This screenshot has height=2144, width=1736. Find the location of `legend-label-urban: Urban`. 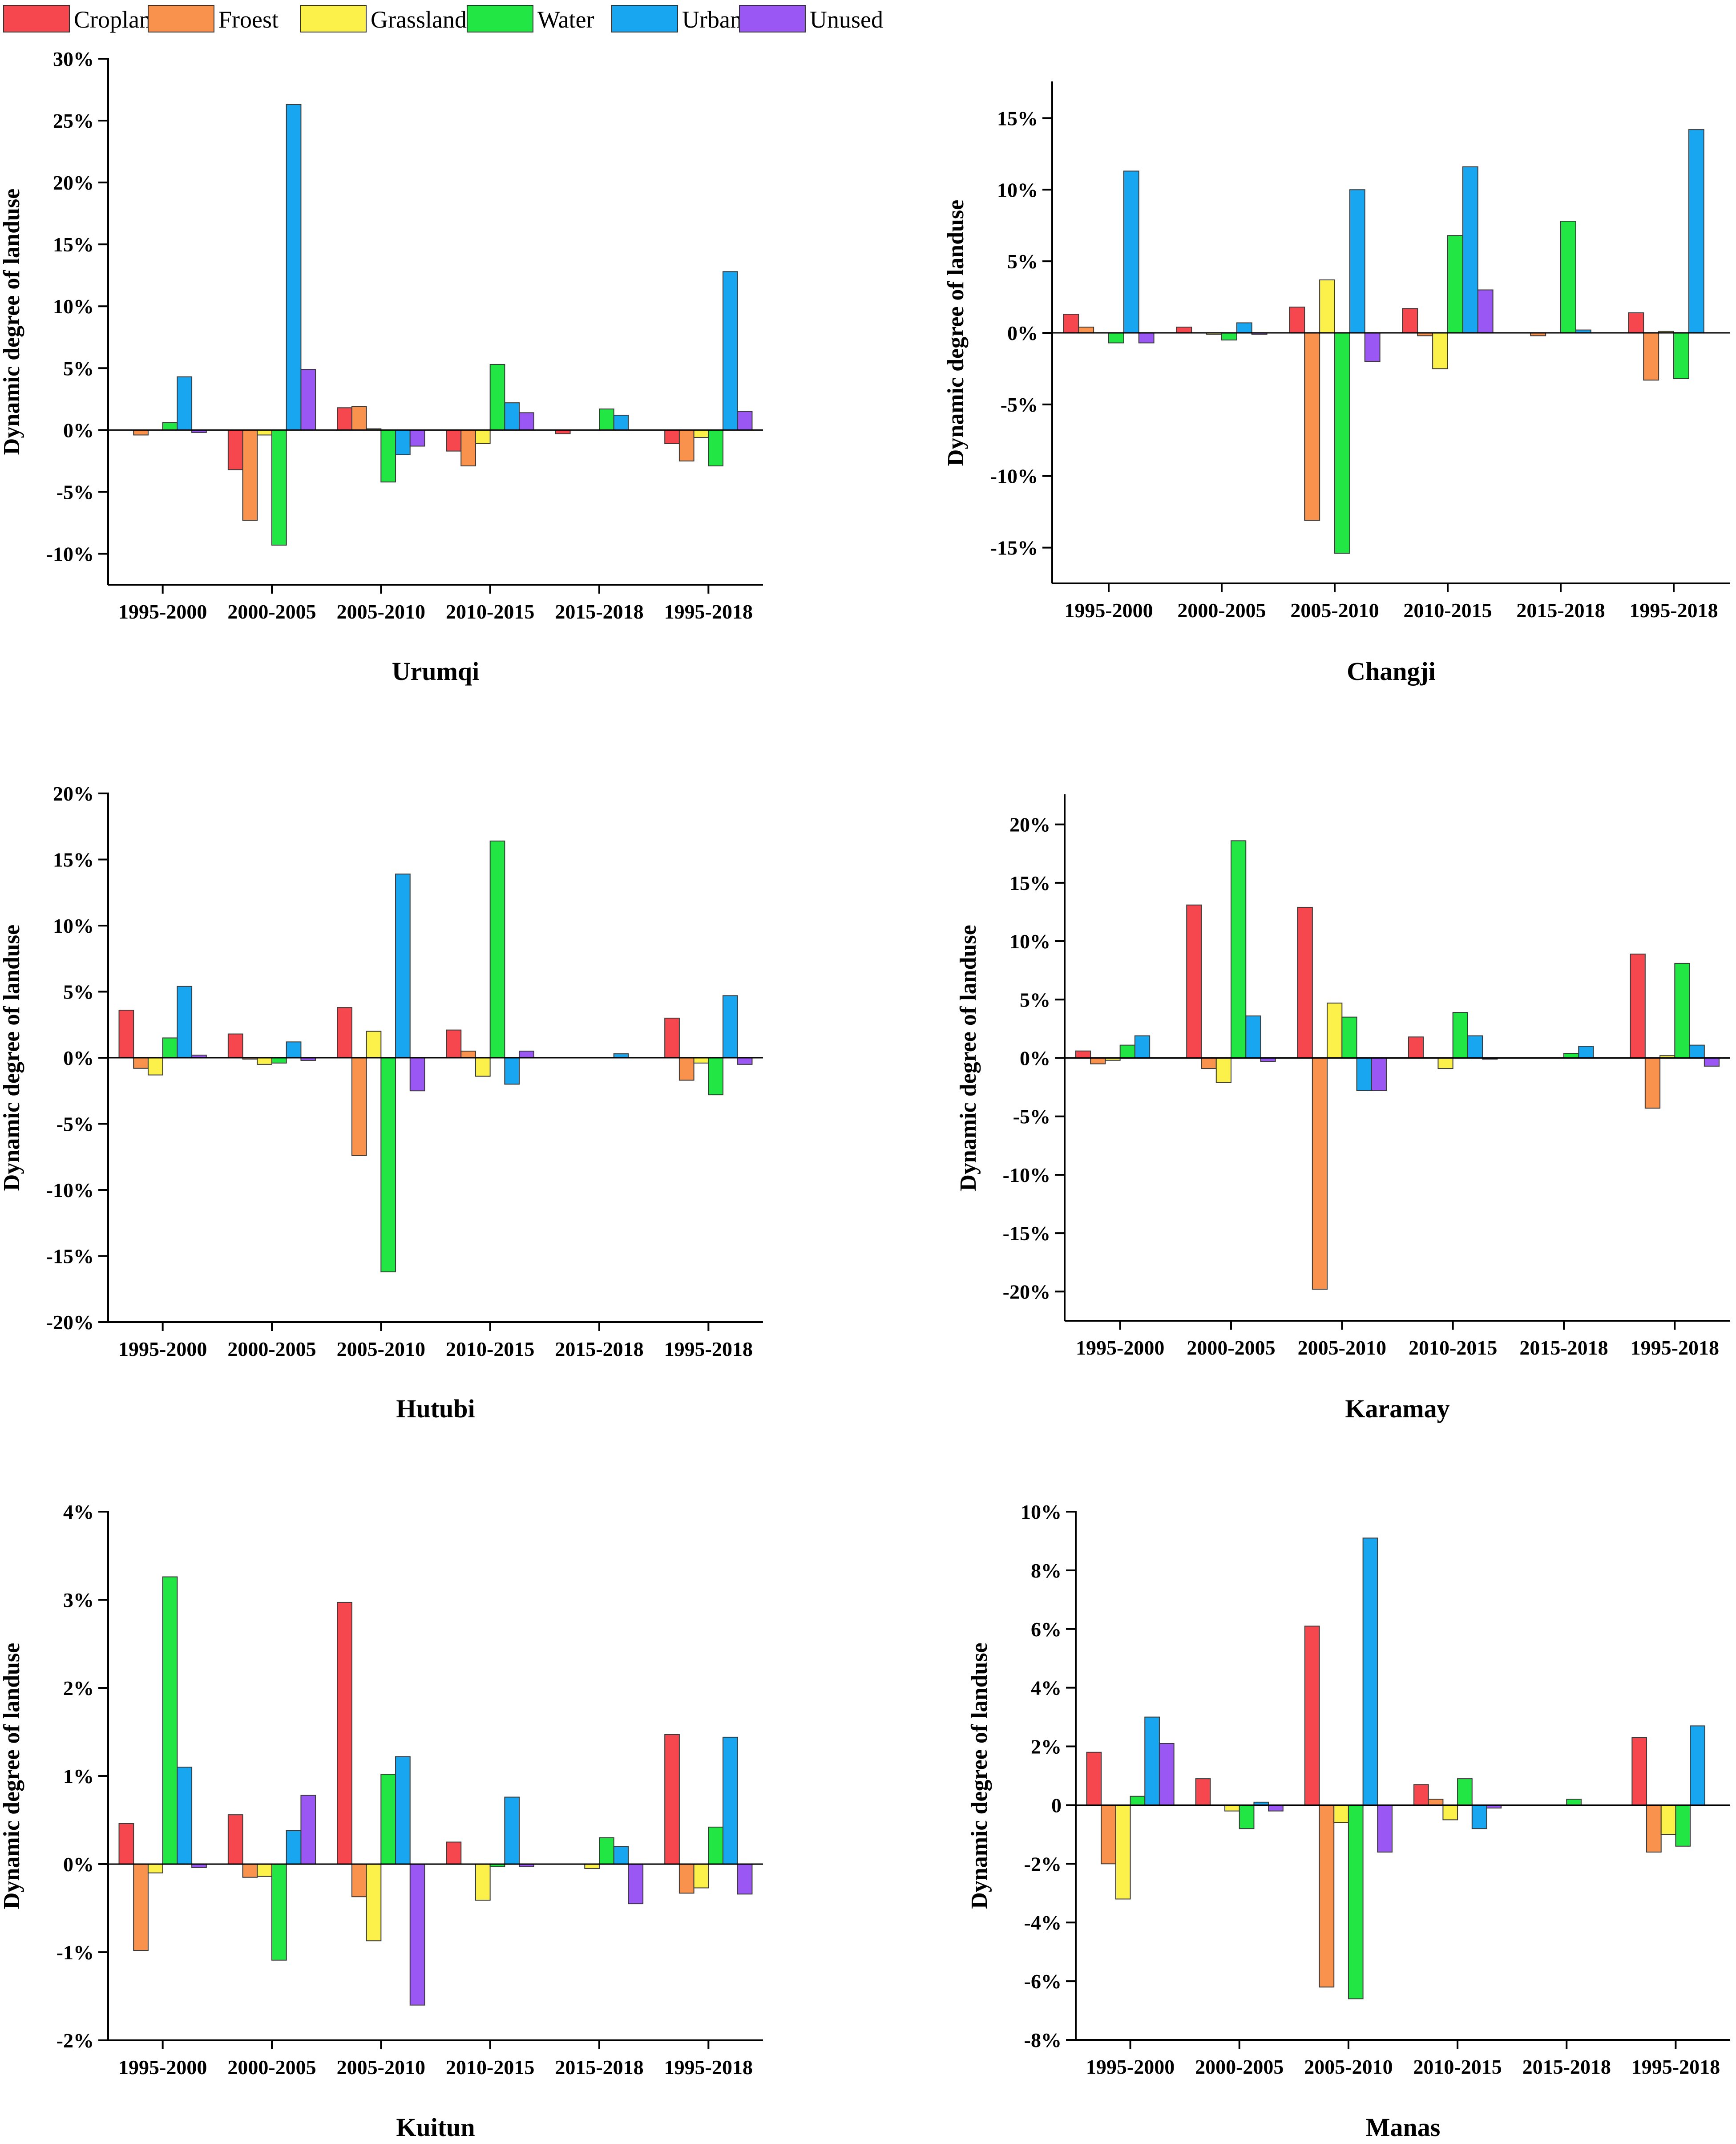

legend-label-urban: Urban is located at coordinates (712, 20).